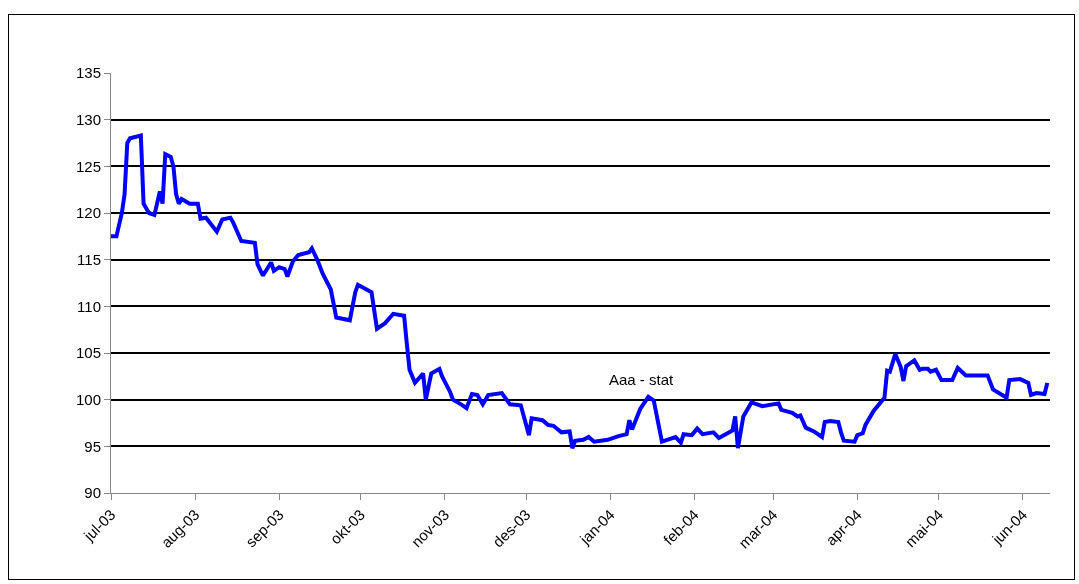 The height and width of the screenshot is (584, 1079). What do you see at coordinates (88, 353) in the screenshot?
I see `y-tick-label: 105` at bounding box center [88, 353].